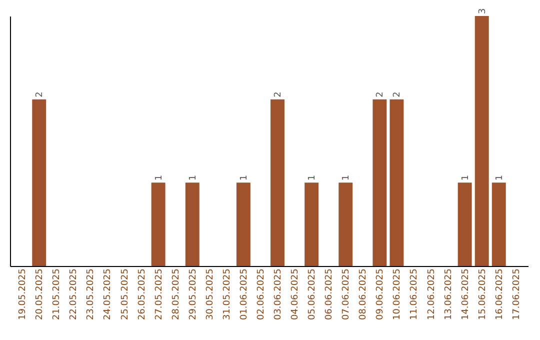 The height and width of the screenshot is (340, 540). I want to click on x-tick-label: 11.06.2025, so click(415, 294).